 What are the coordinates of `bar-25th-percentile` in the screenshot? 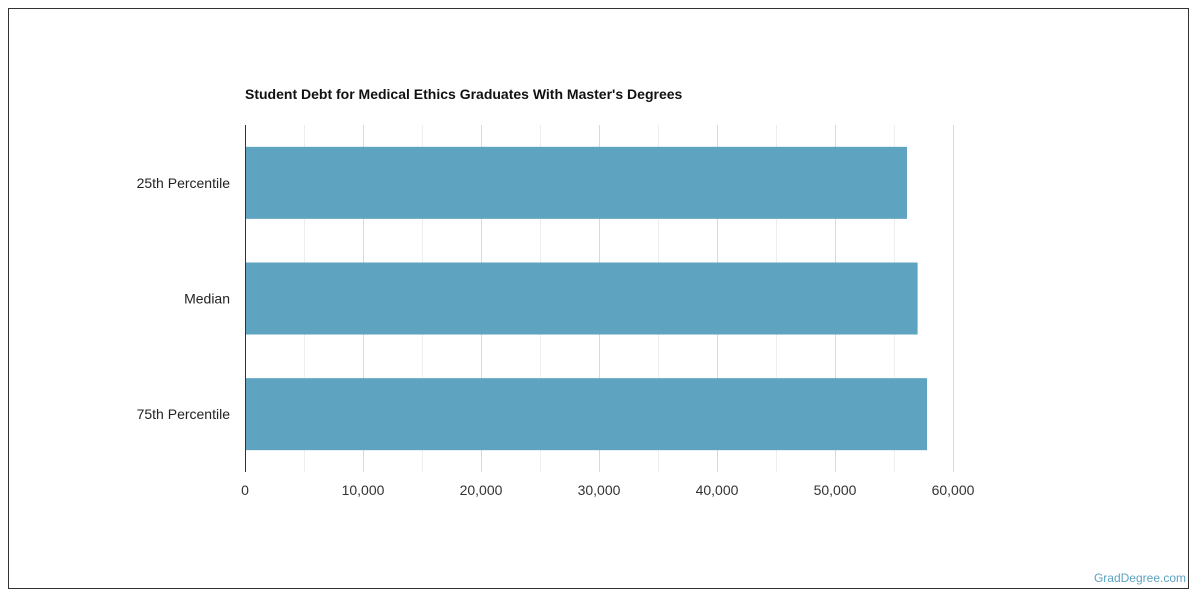 It's located at (576, 182).